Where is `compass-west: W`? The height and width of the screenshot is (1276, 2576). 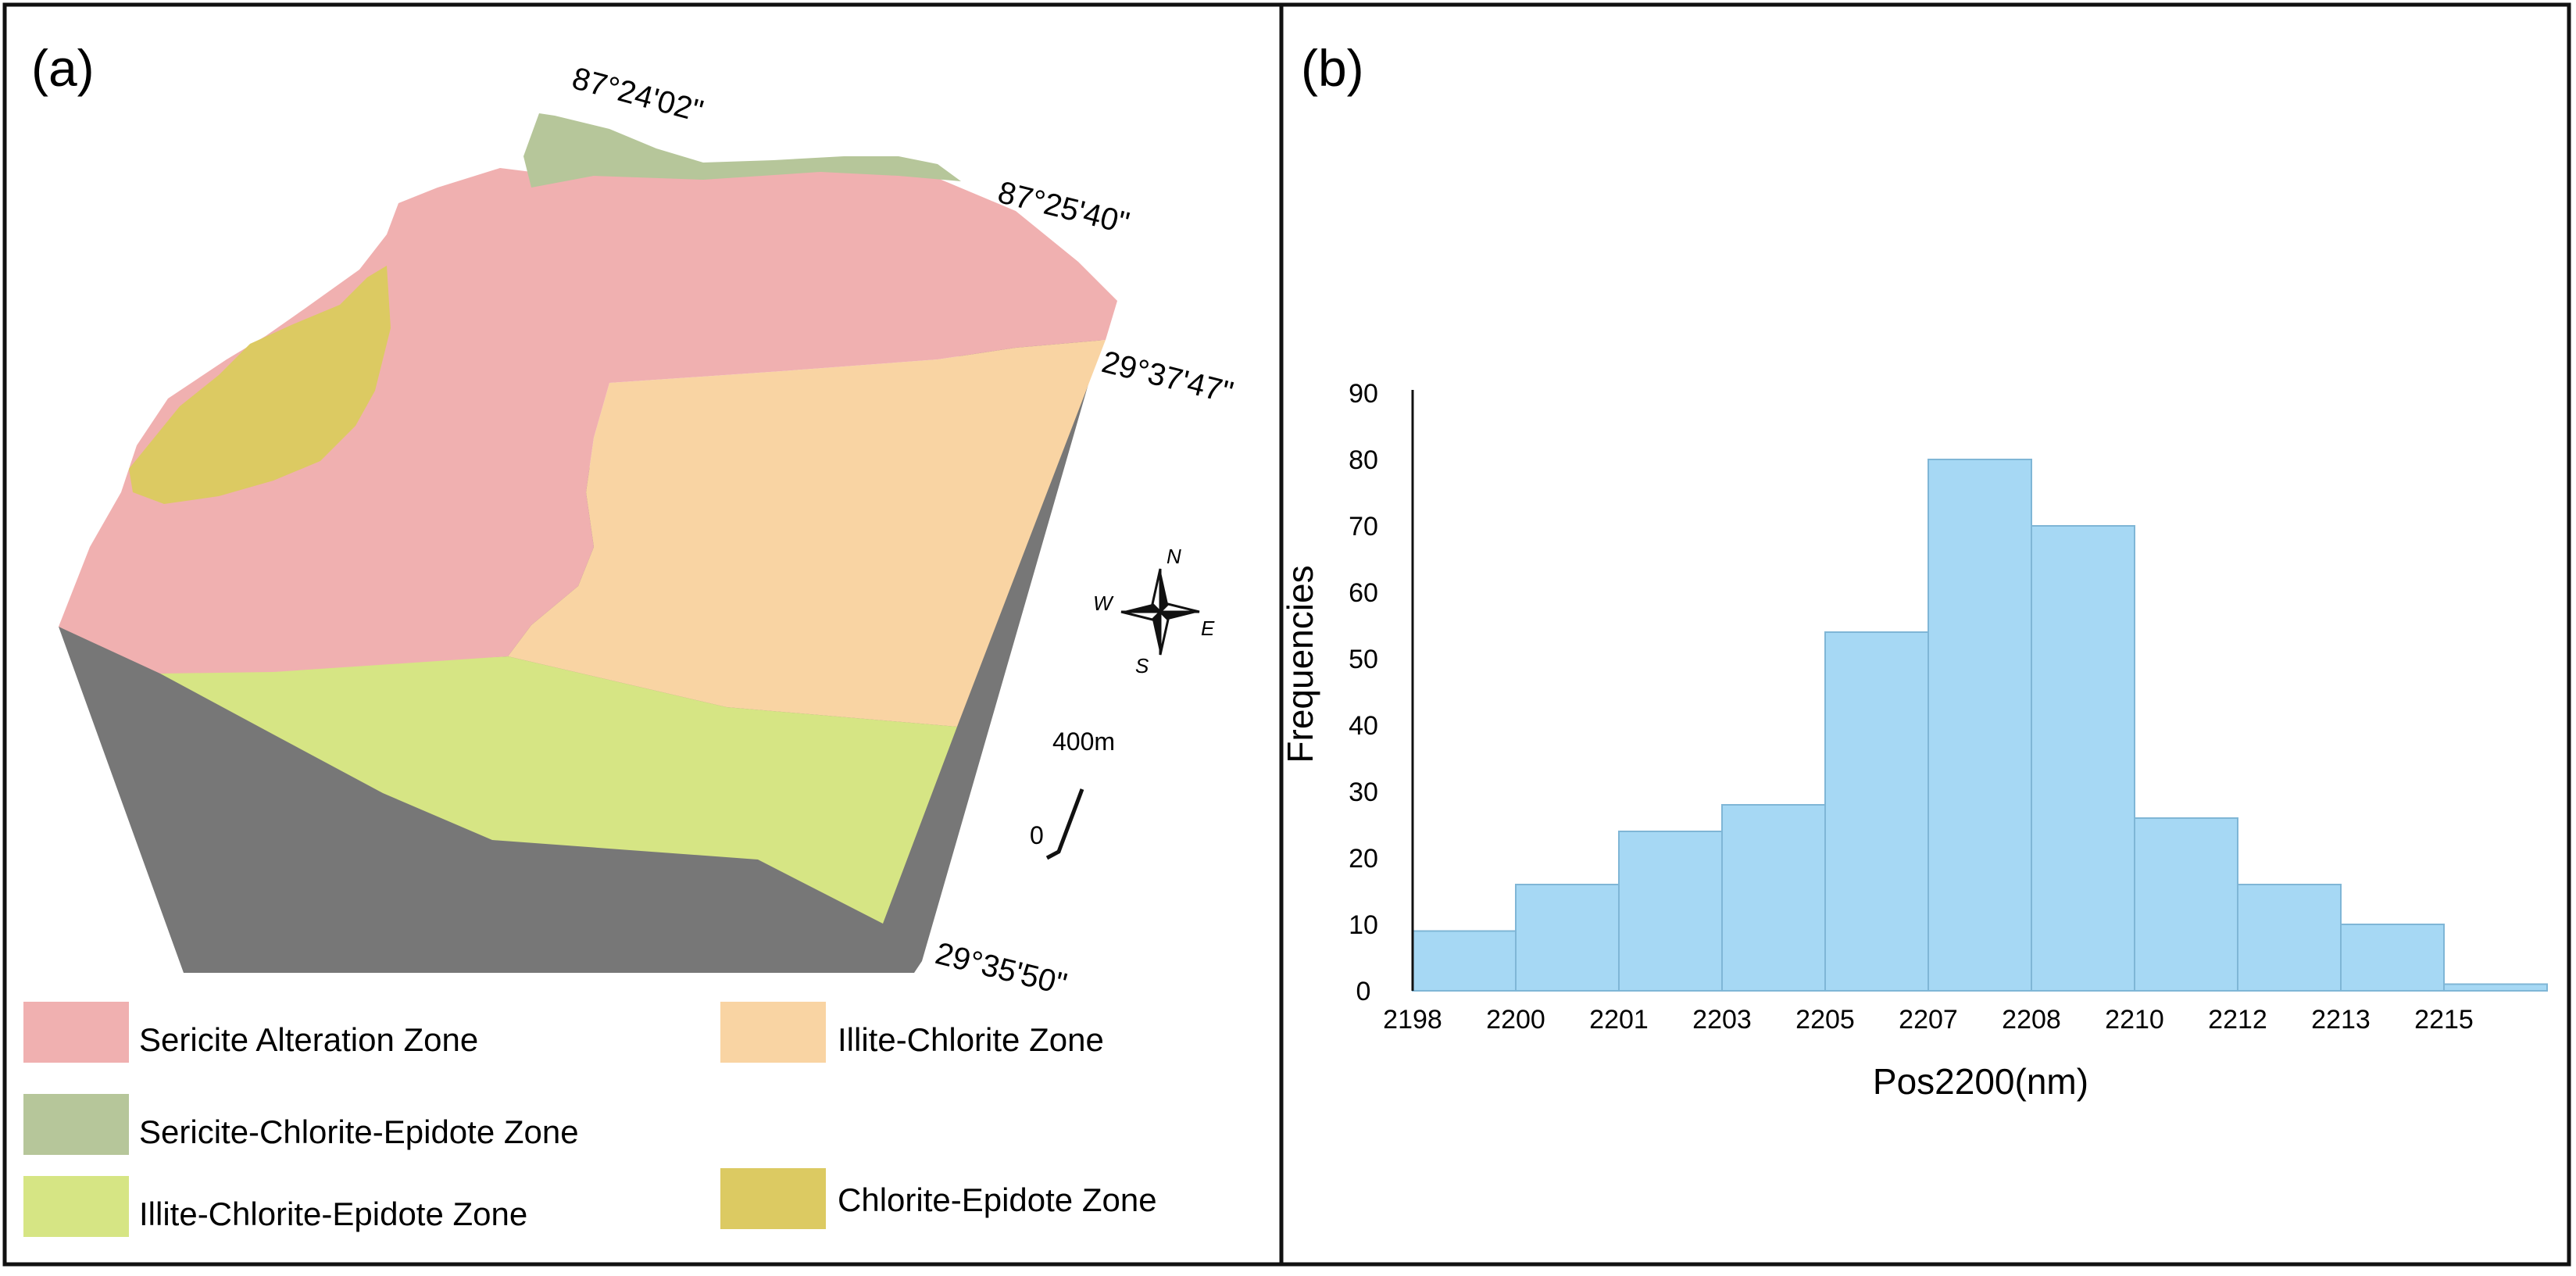
compass-west: W is located at coordinates (1104, 603).